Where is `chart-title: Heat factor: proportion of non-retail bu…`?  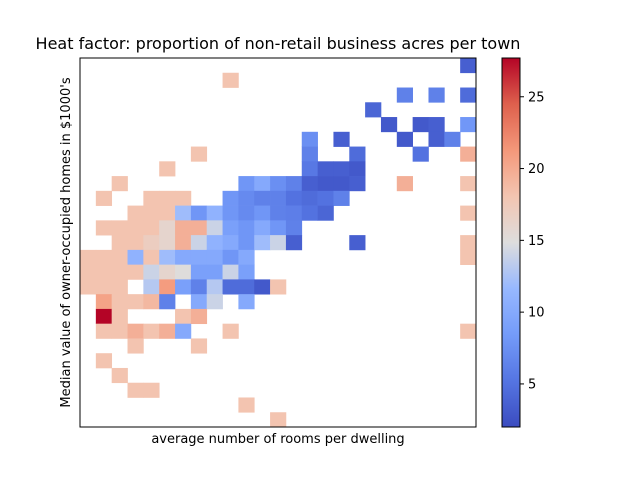 chart-title: Heat factor: proportion of non-retail bu… is located at coordinates (278, 43).